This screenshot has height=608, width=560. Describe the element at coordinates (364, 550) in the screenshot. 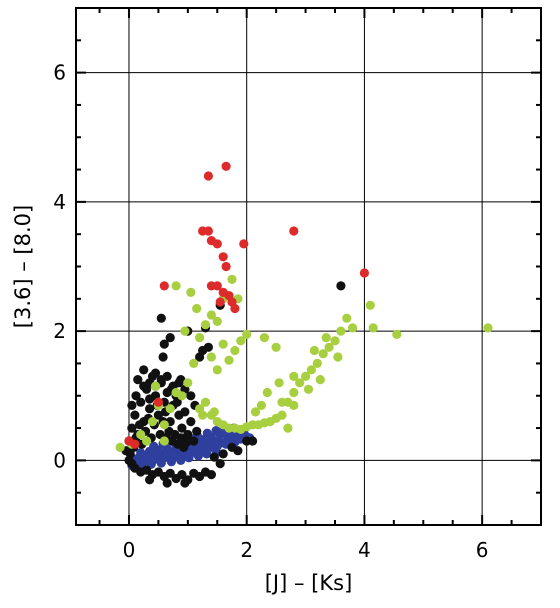

I see `x-tick-label: 4` at that location.